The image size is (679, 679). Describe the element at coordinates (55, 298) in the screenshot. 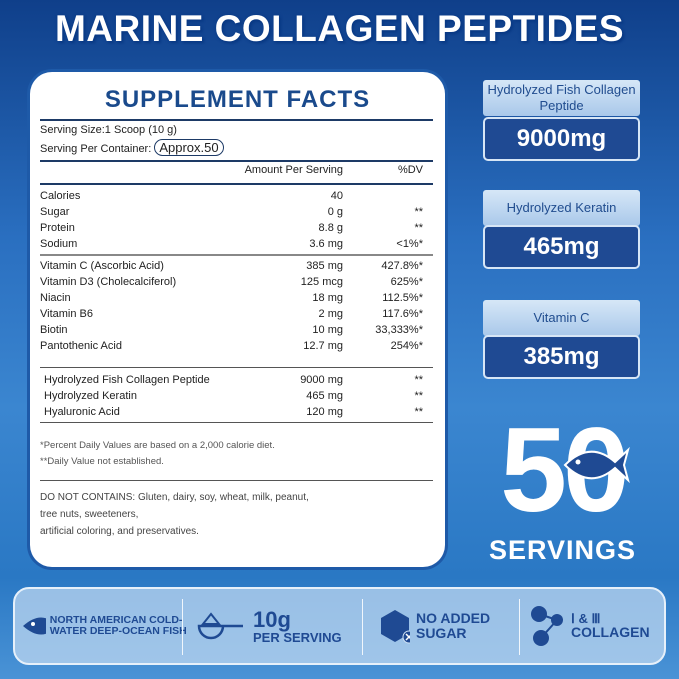

I see `fact-name: Niacin` at that location.